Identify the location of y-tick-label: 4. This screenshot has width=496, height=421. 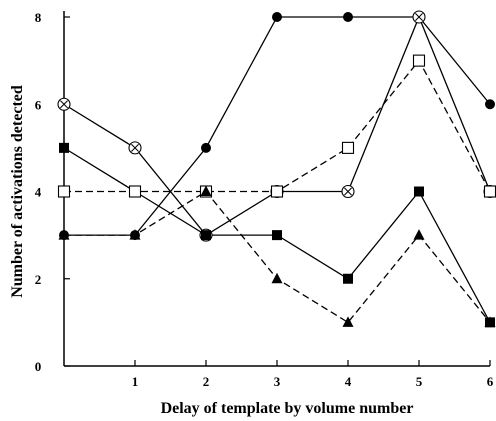
(38, 192).